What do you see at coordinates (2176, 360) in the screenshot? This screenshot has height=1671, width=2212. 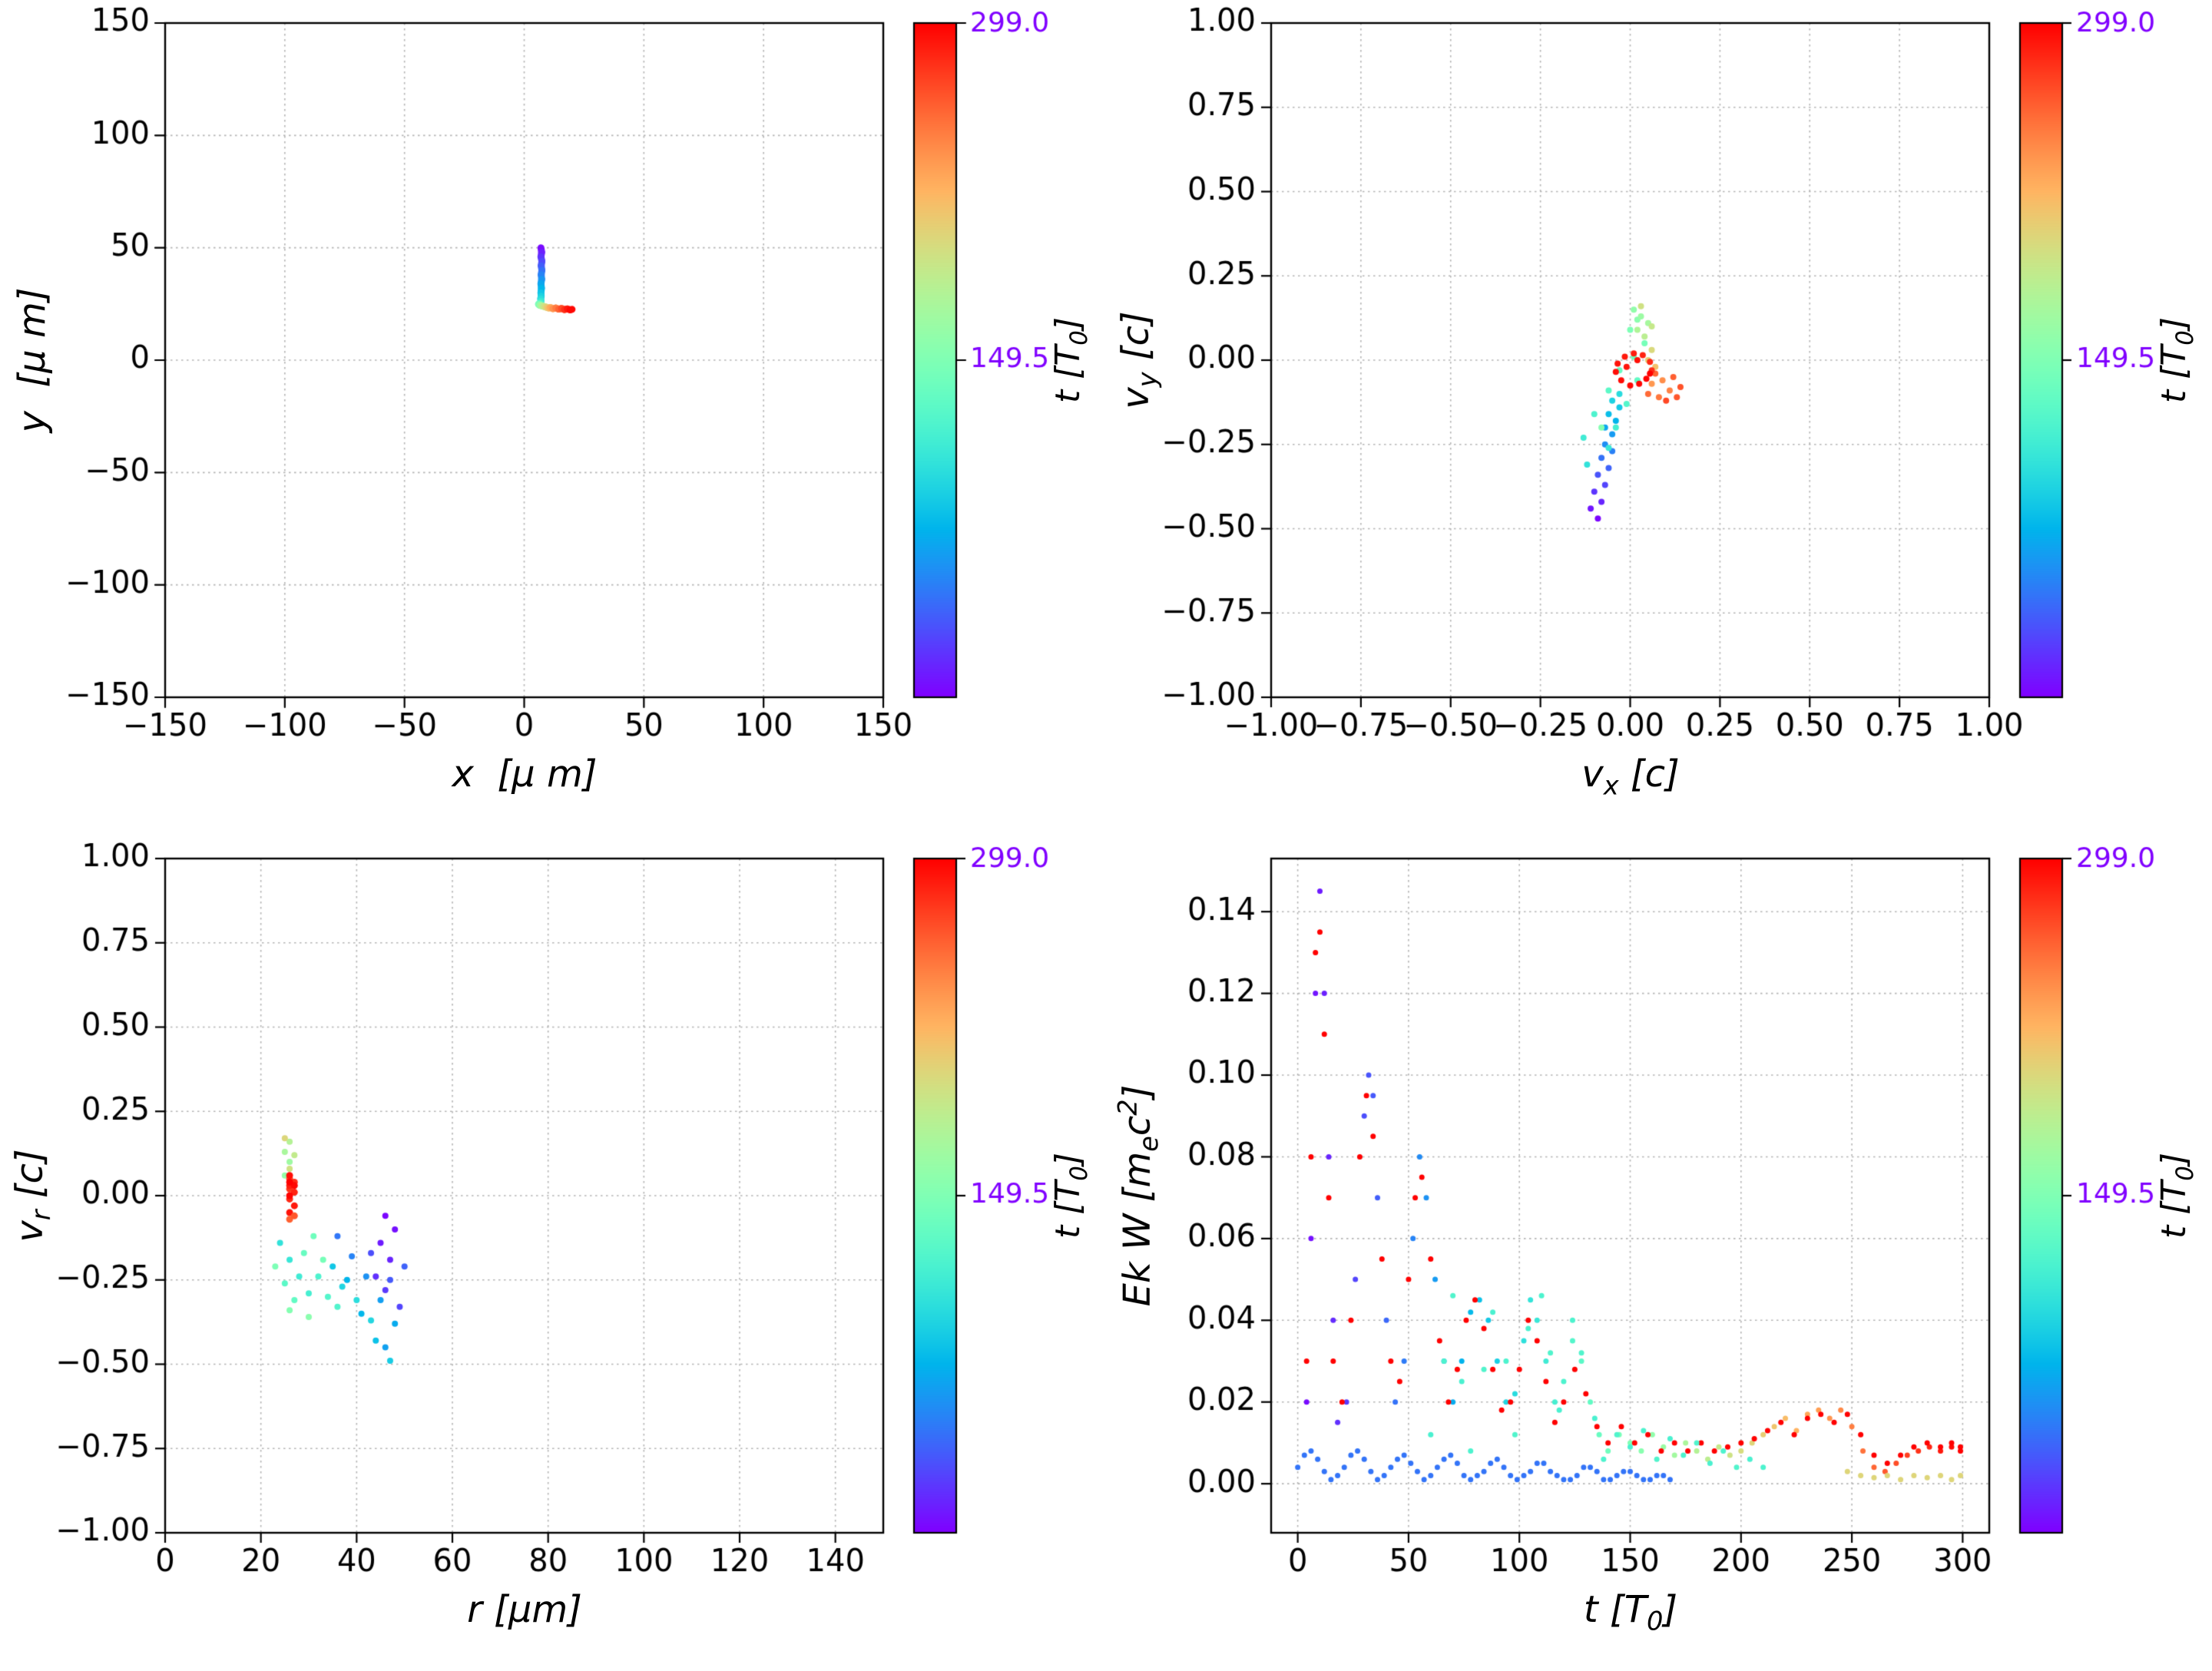 I see `vxvy-colorbar-label: t [T0]` at bounding box center [2176, 360].